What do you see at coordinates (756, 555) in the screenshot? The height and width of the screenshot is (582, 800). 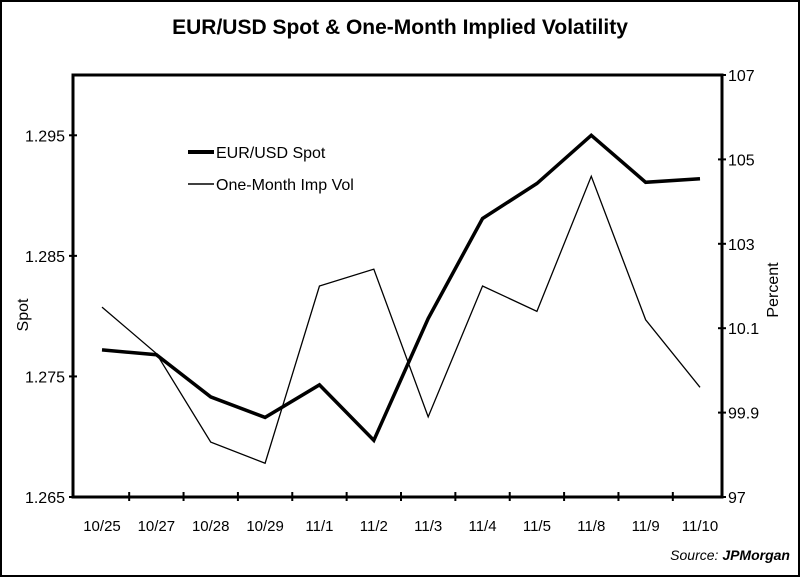 I see `source-name: JPMorgan` at bounding box center [756, 555].